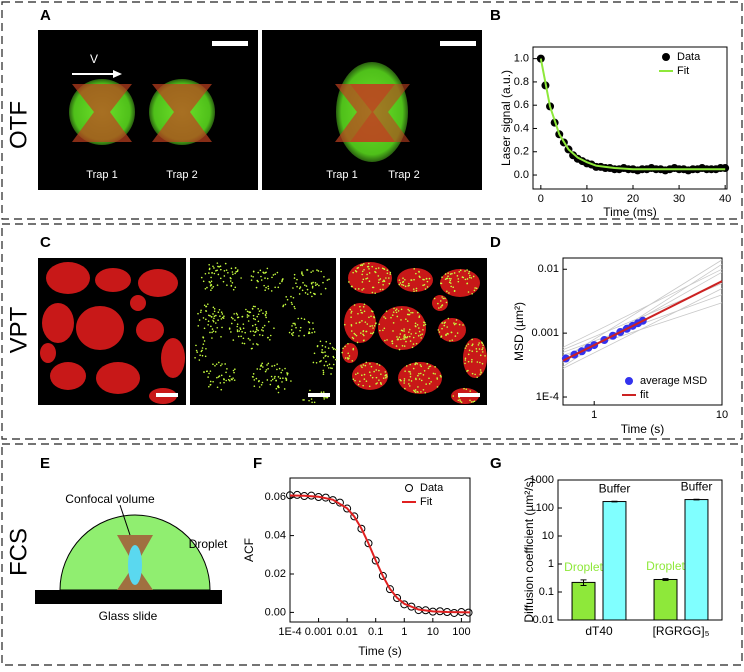  What do you see at coordinates (644, 395) in the screenshot?
I see `legend-label: fit` at bounding box center [644, 395].